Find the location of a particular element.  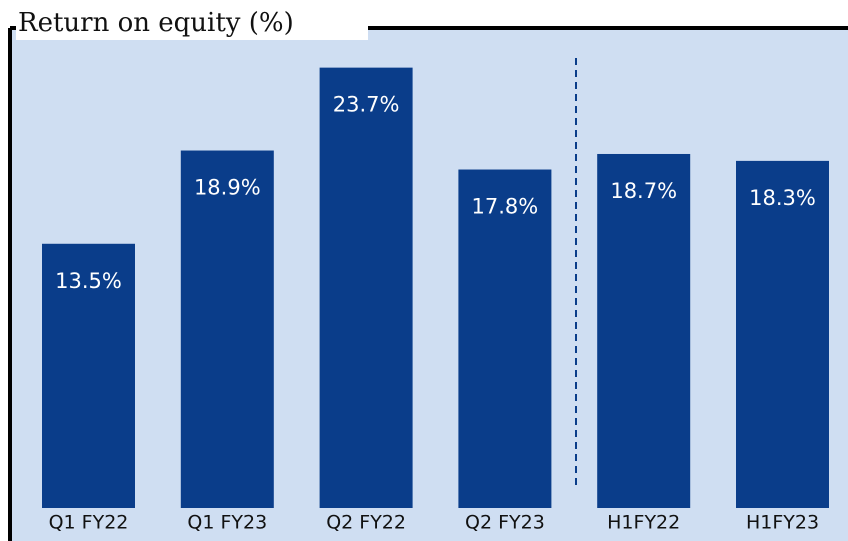

value-label: 18.3% is located at coordinates (782, 198).